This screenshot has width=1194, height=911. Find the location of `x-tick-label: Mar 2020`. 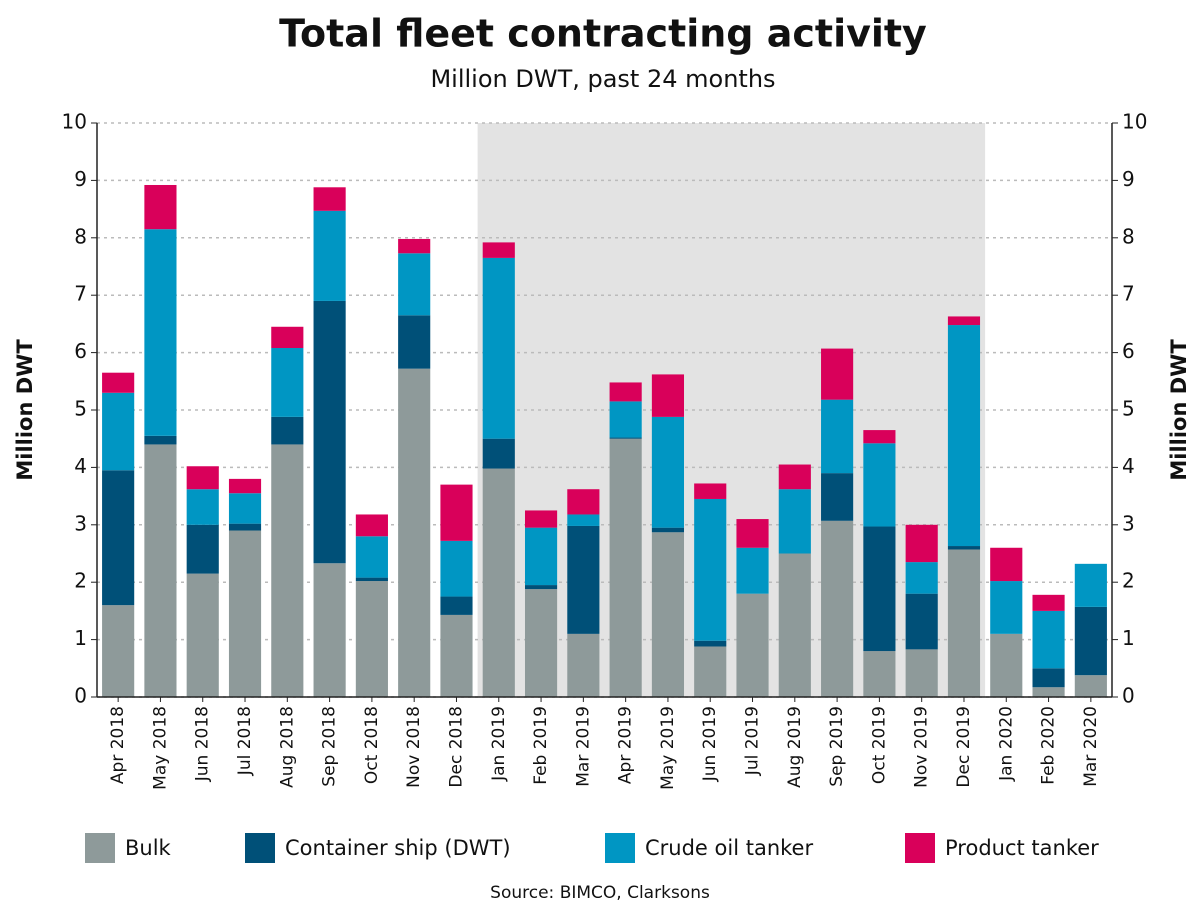

x-tick-label: Mar 2020 is located at coordinates (1091, 746).